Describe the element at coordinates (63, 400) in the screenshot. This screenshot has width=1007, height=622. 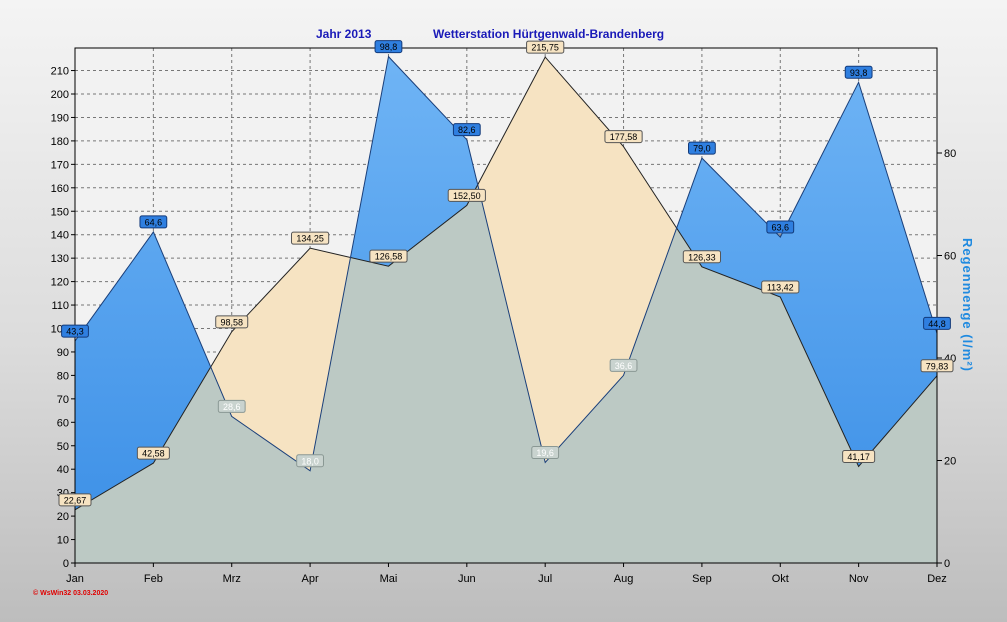
I see `y-left-tick-label: 70` at that location.